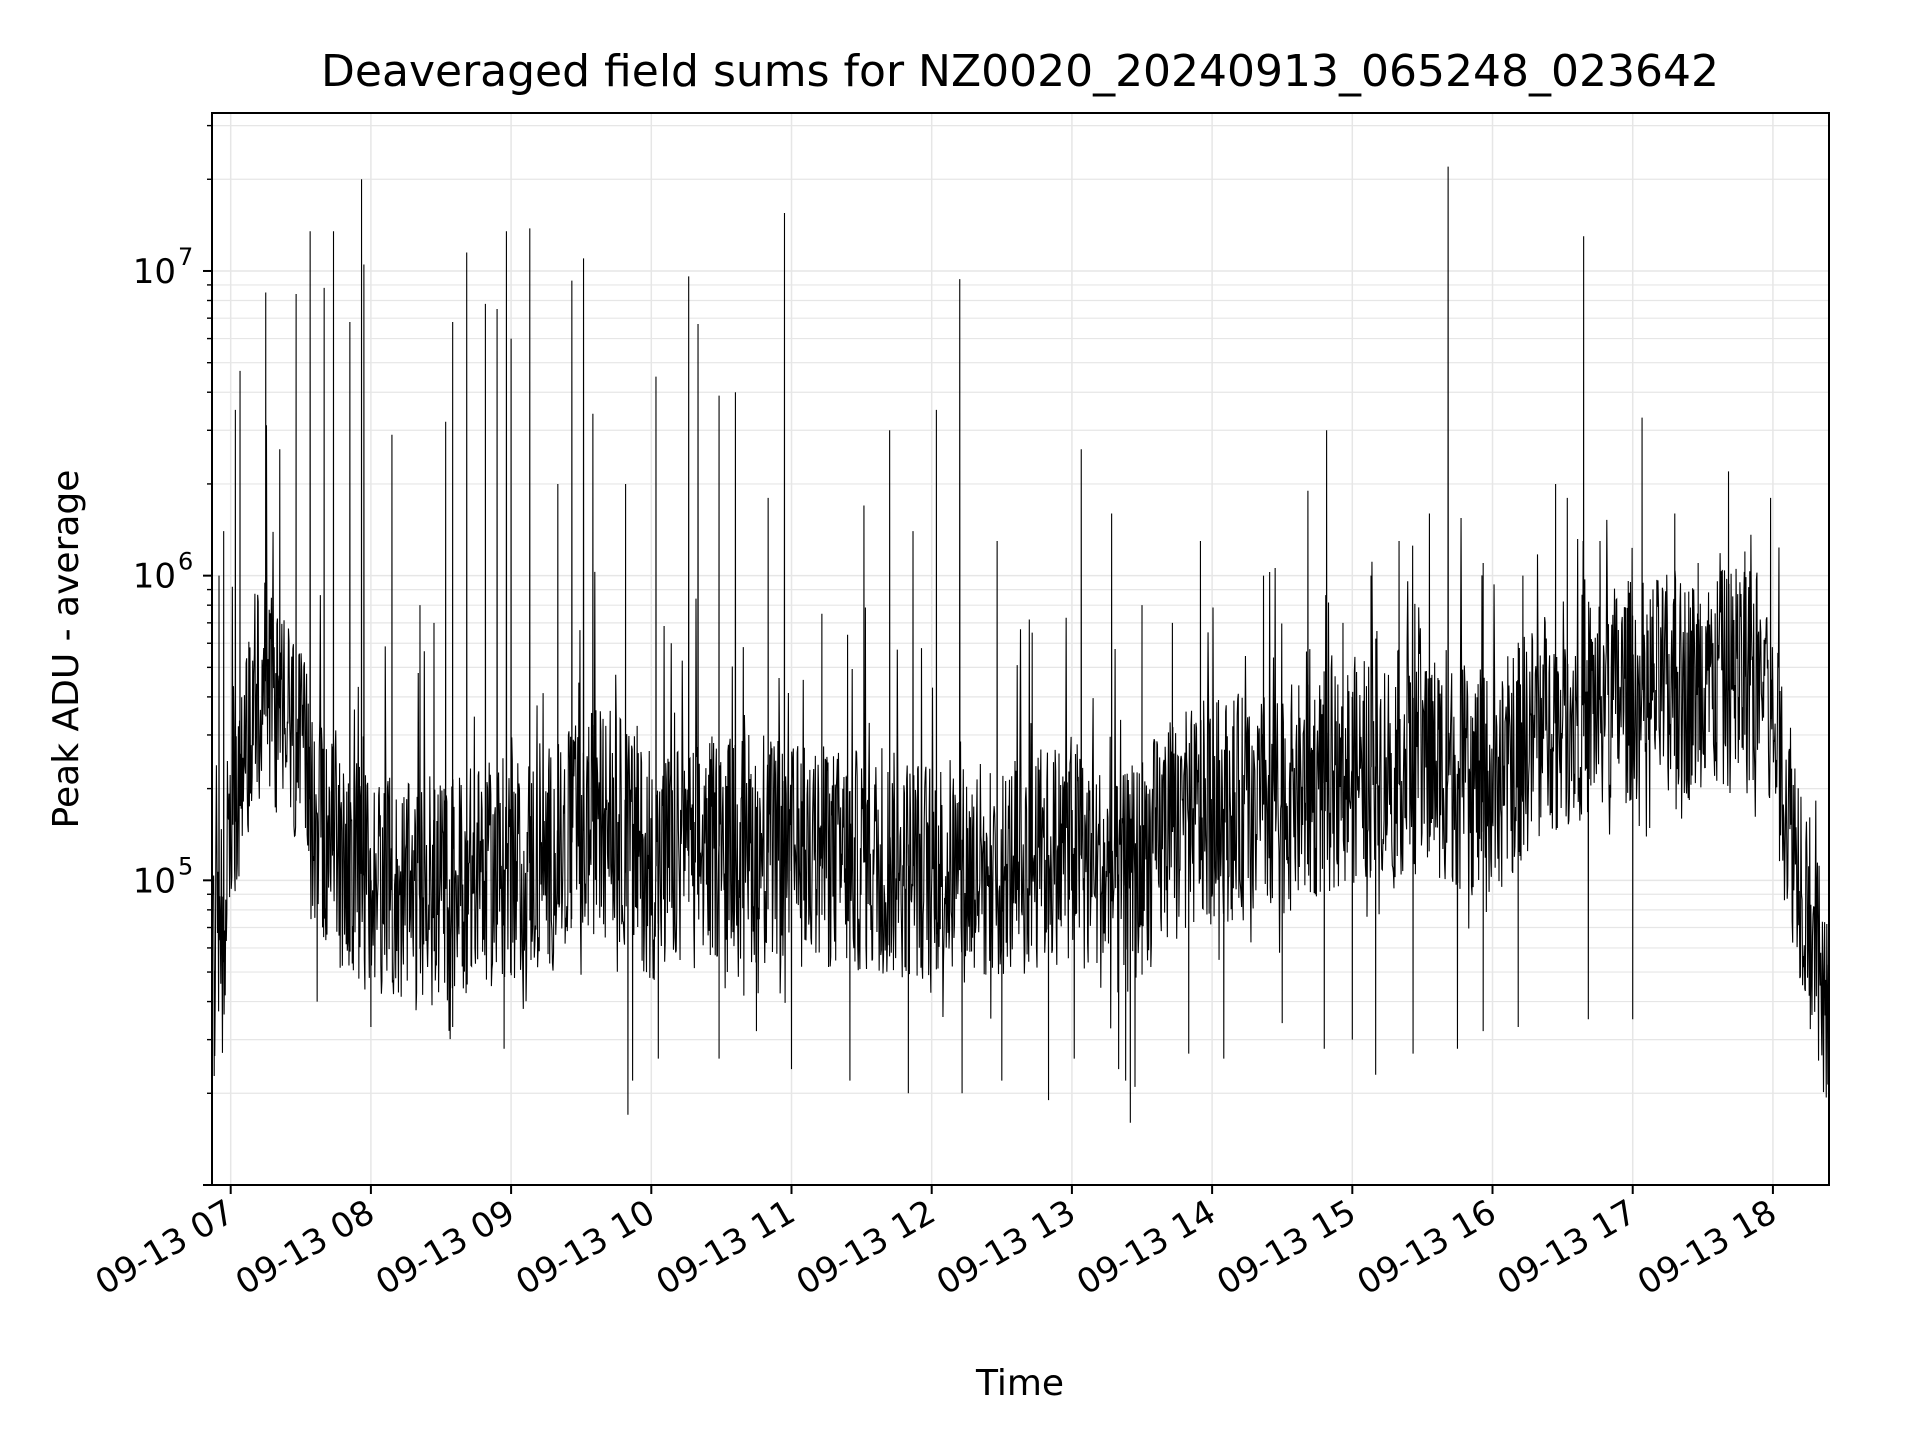 The width and height of the screenshot is (1920, 1440). Describe the element at coordinates (185, 866) in the screenshot. I see `y-tick-exponent: 5` at that location.